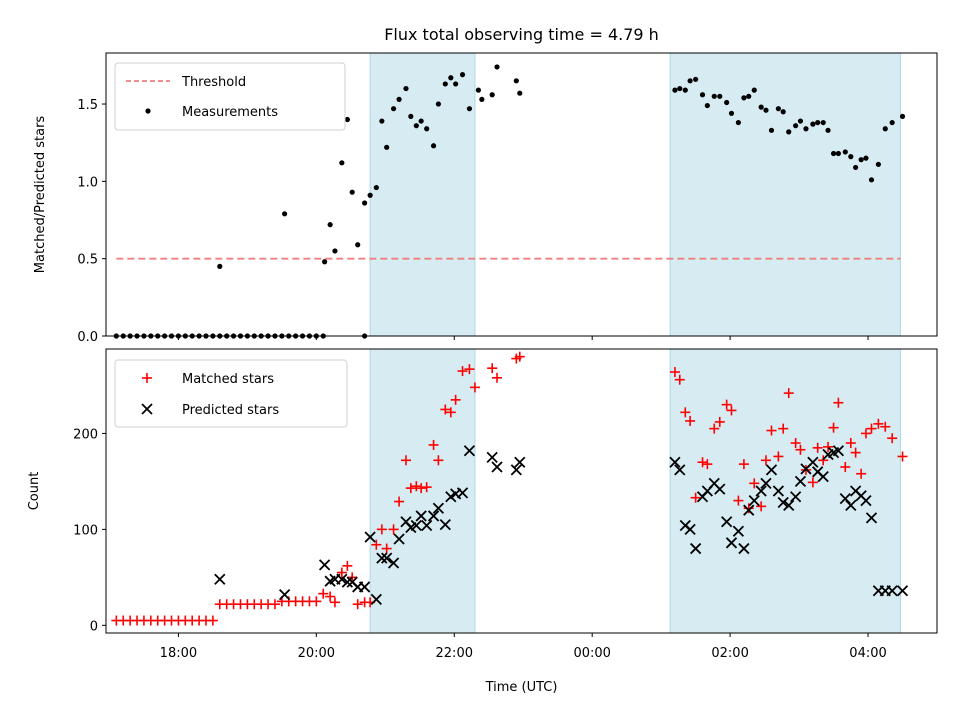 The image size is (960, 720). What do you see at coordinates (523, 647) in the screenshot?
I see `bottom-x-ticks: 18:00 20:00 22:00 00:00 02:00 04:00` at bounding box center [523, 647].